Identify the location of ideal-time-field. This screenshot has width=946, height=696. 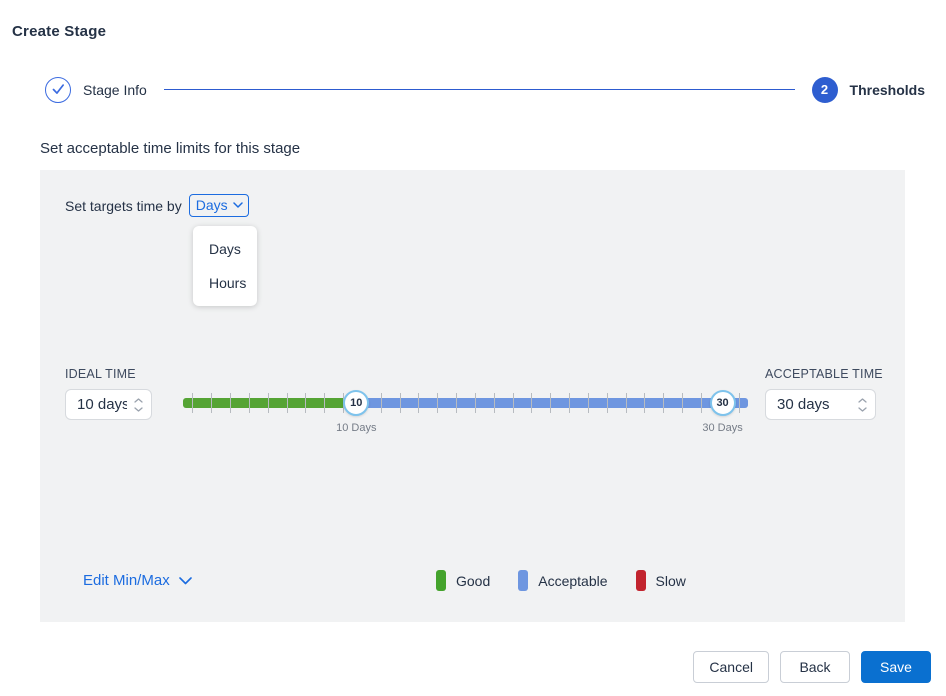
(108, 404).